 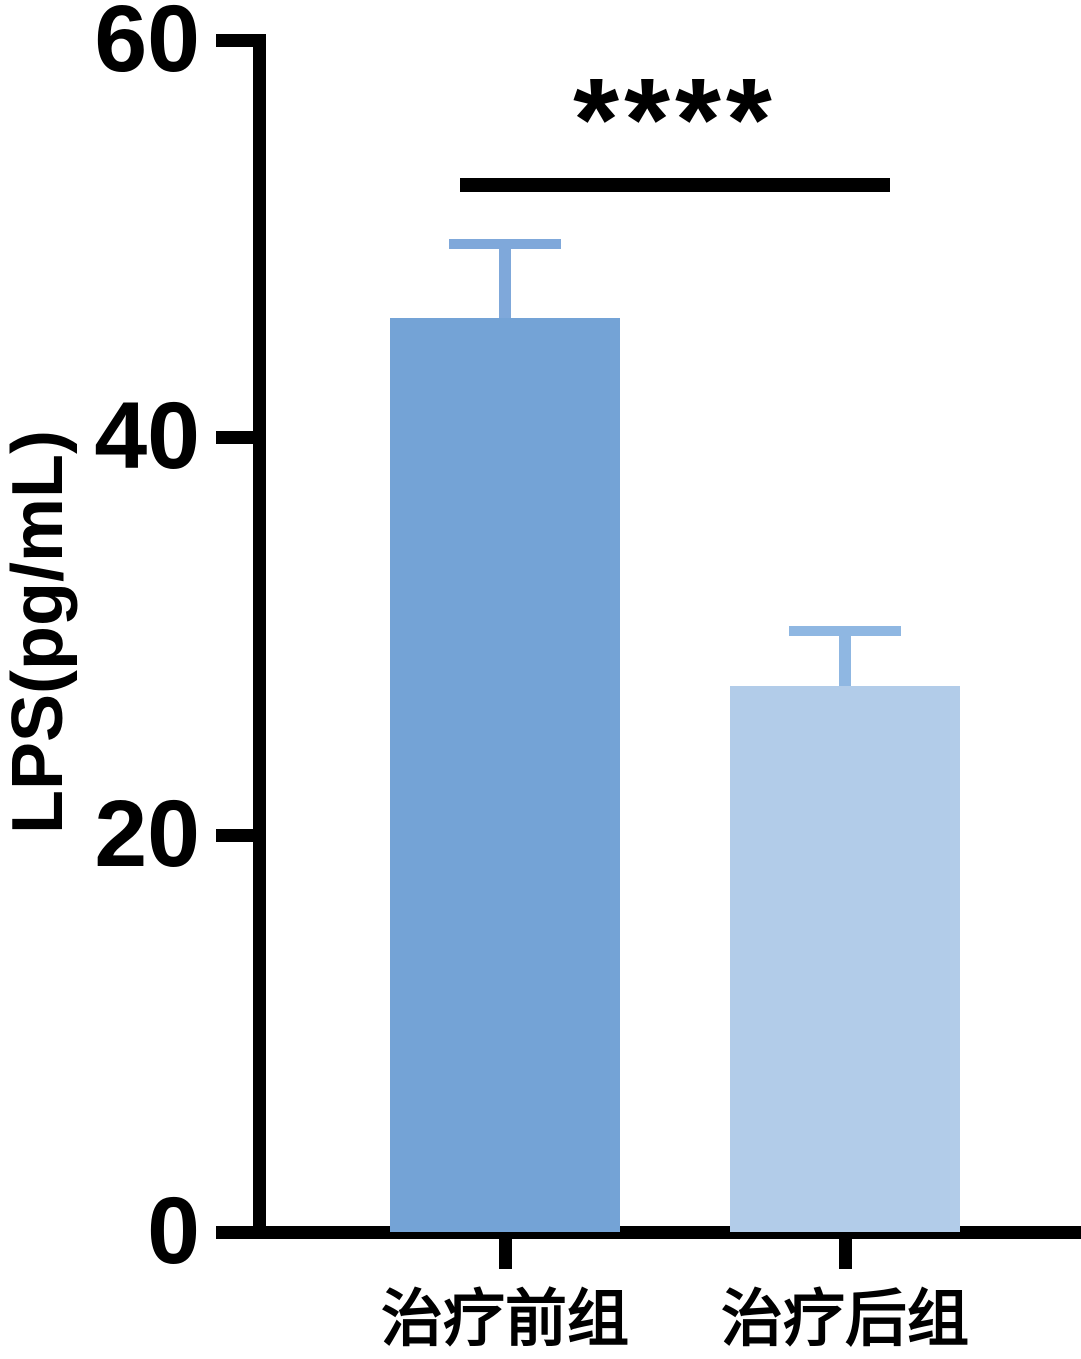 What do you see at coordinates (147, 833) in the screenshot?
I see `y-tick-label: 20` at bounding box center [147, 833].